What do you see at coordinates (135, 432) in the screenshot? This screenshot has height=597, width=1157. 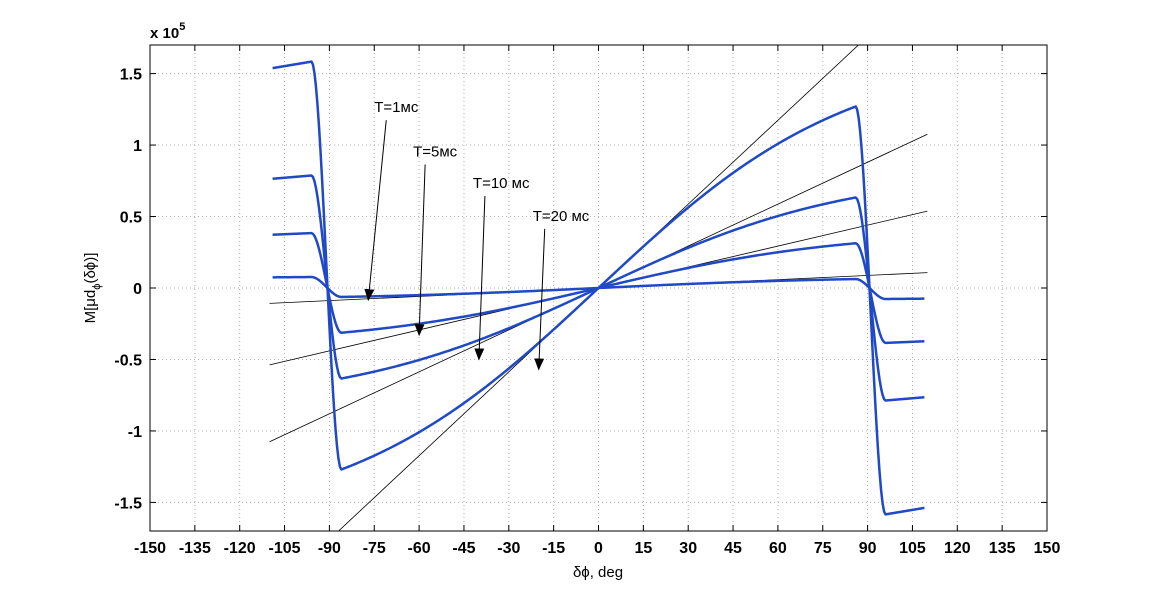 I see `y-tick-label: -1` at bounding box center [135, 432].